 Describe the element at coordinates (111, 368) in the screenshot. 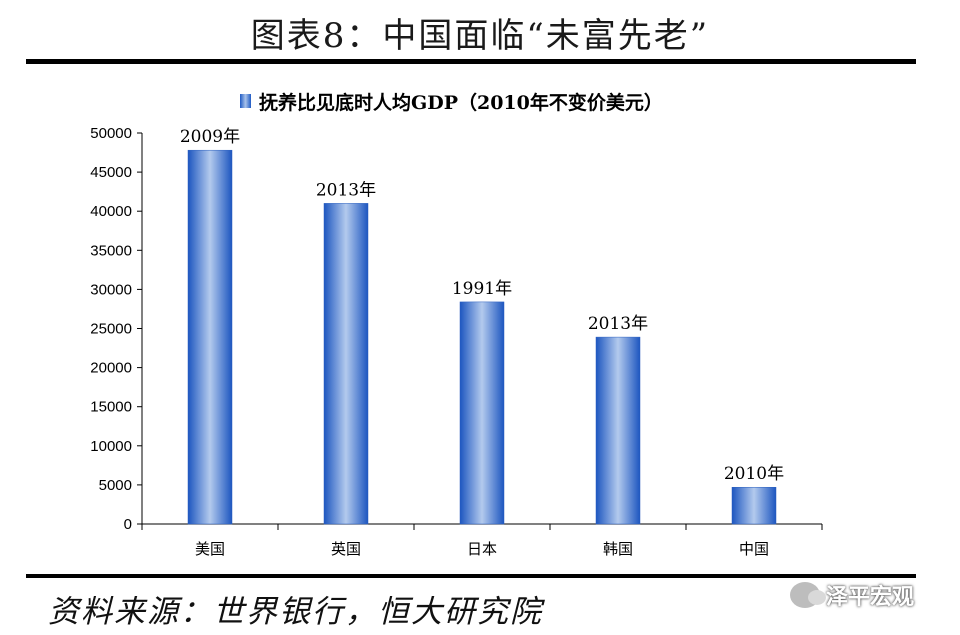

I see `y-tick-label: 20000` at that location.